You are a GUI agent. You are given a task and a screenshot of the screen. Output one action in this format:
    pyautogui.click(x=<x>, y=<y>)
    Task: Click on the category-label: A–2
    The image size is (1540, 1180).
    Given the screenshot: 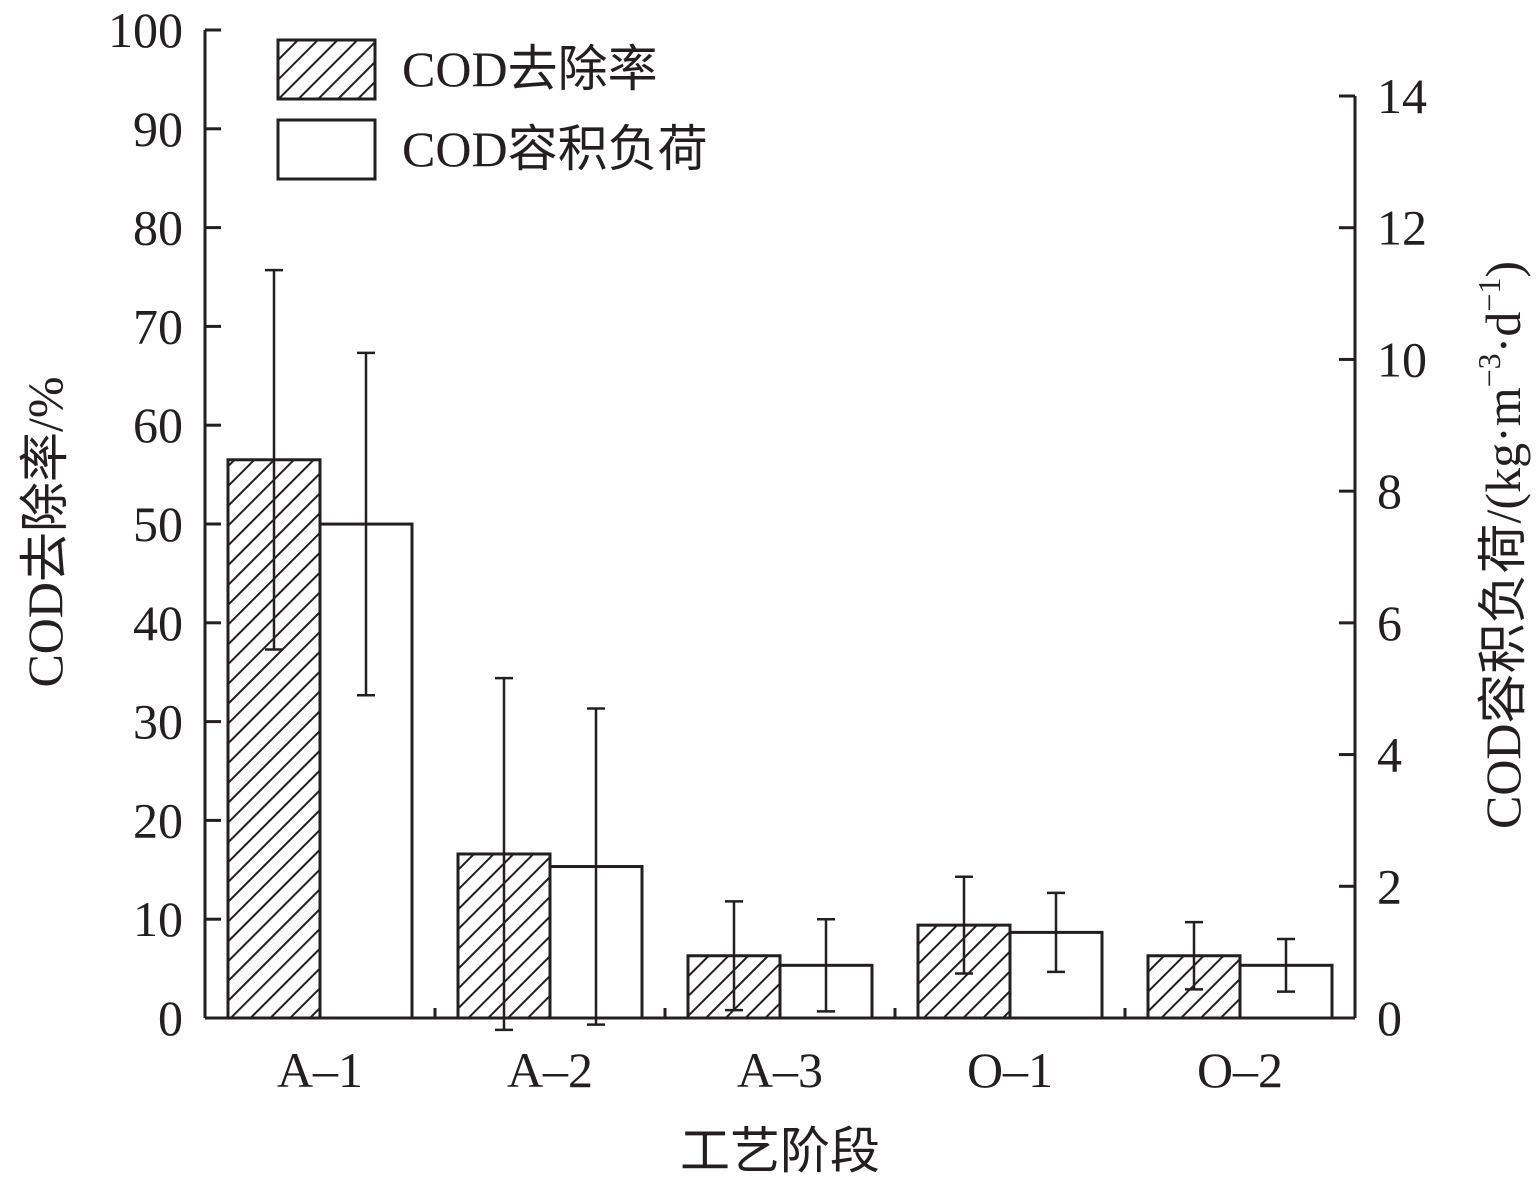 What is the action you would take?
    pyautogui.click(x=550, y=1070)
    